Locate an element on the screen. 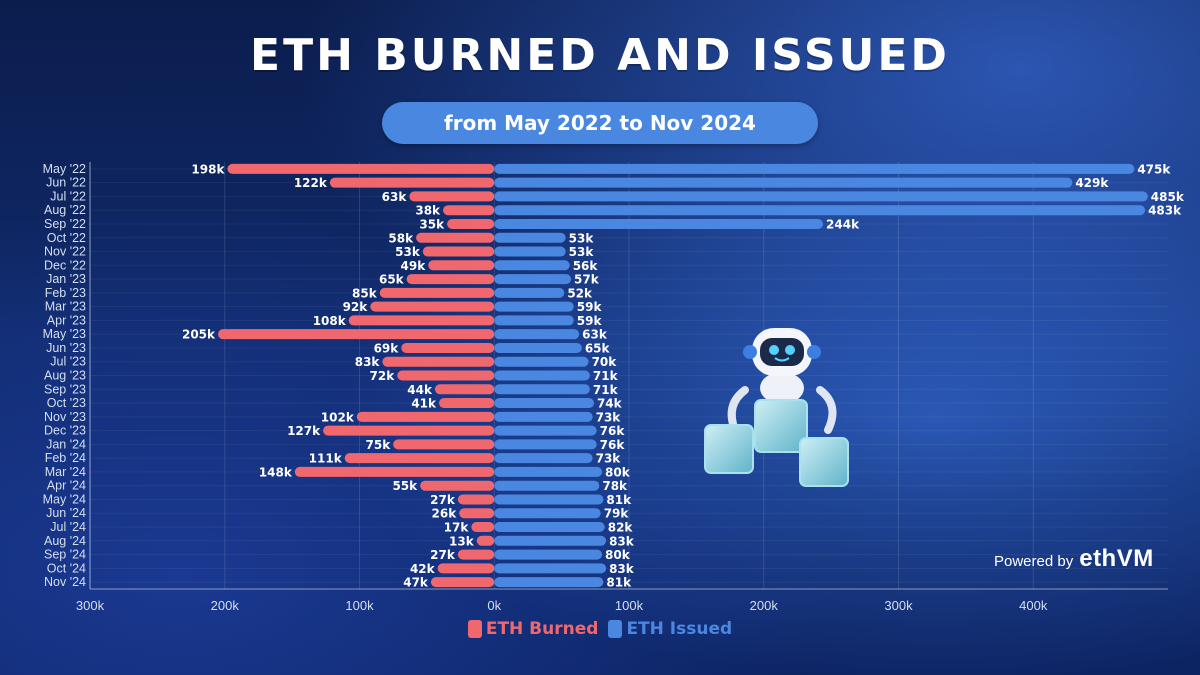  x-tick-label: 300k is located at coordinates (898, 605).